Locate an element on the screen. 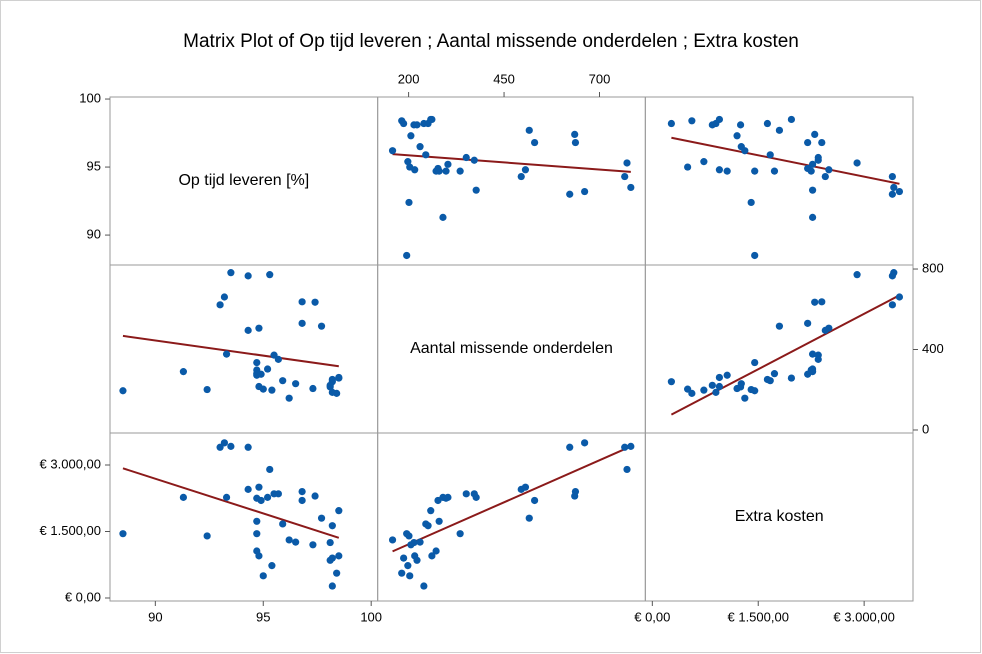 This screenshot has height=654, width=982. x-tick-label: € 1.500,00 is located at coordinates (758, 616).